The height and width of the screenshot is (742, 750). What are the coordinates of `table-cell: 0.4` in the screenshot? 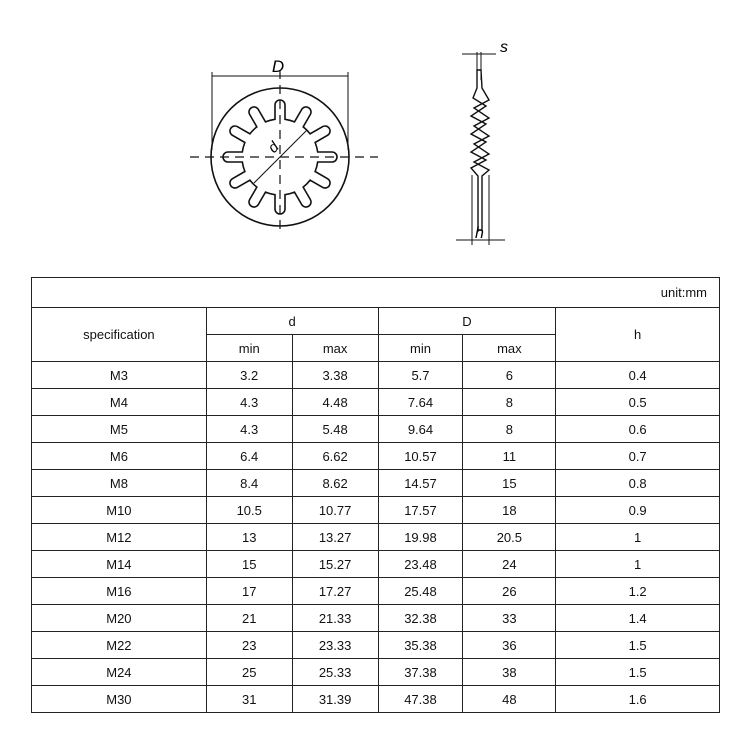 It's located at (637, 375).